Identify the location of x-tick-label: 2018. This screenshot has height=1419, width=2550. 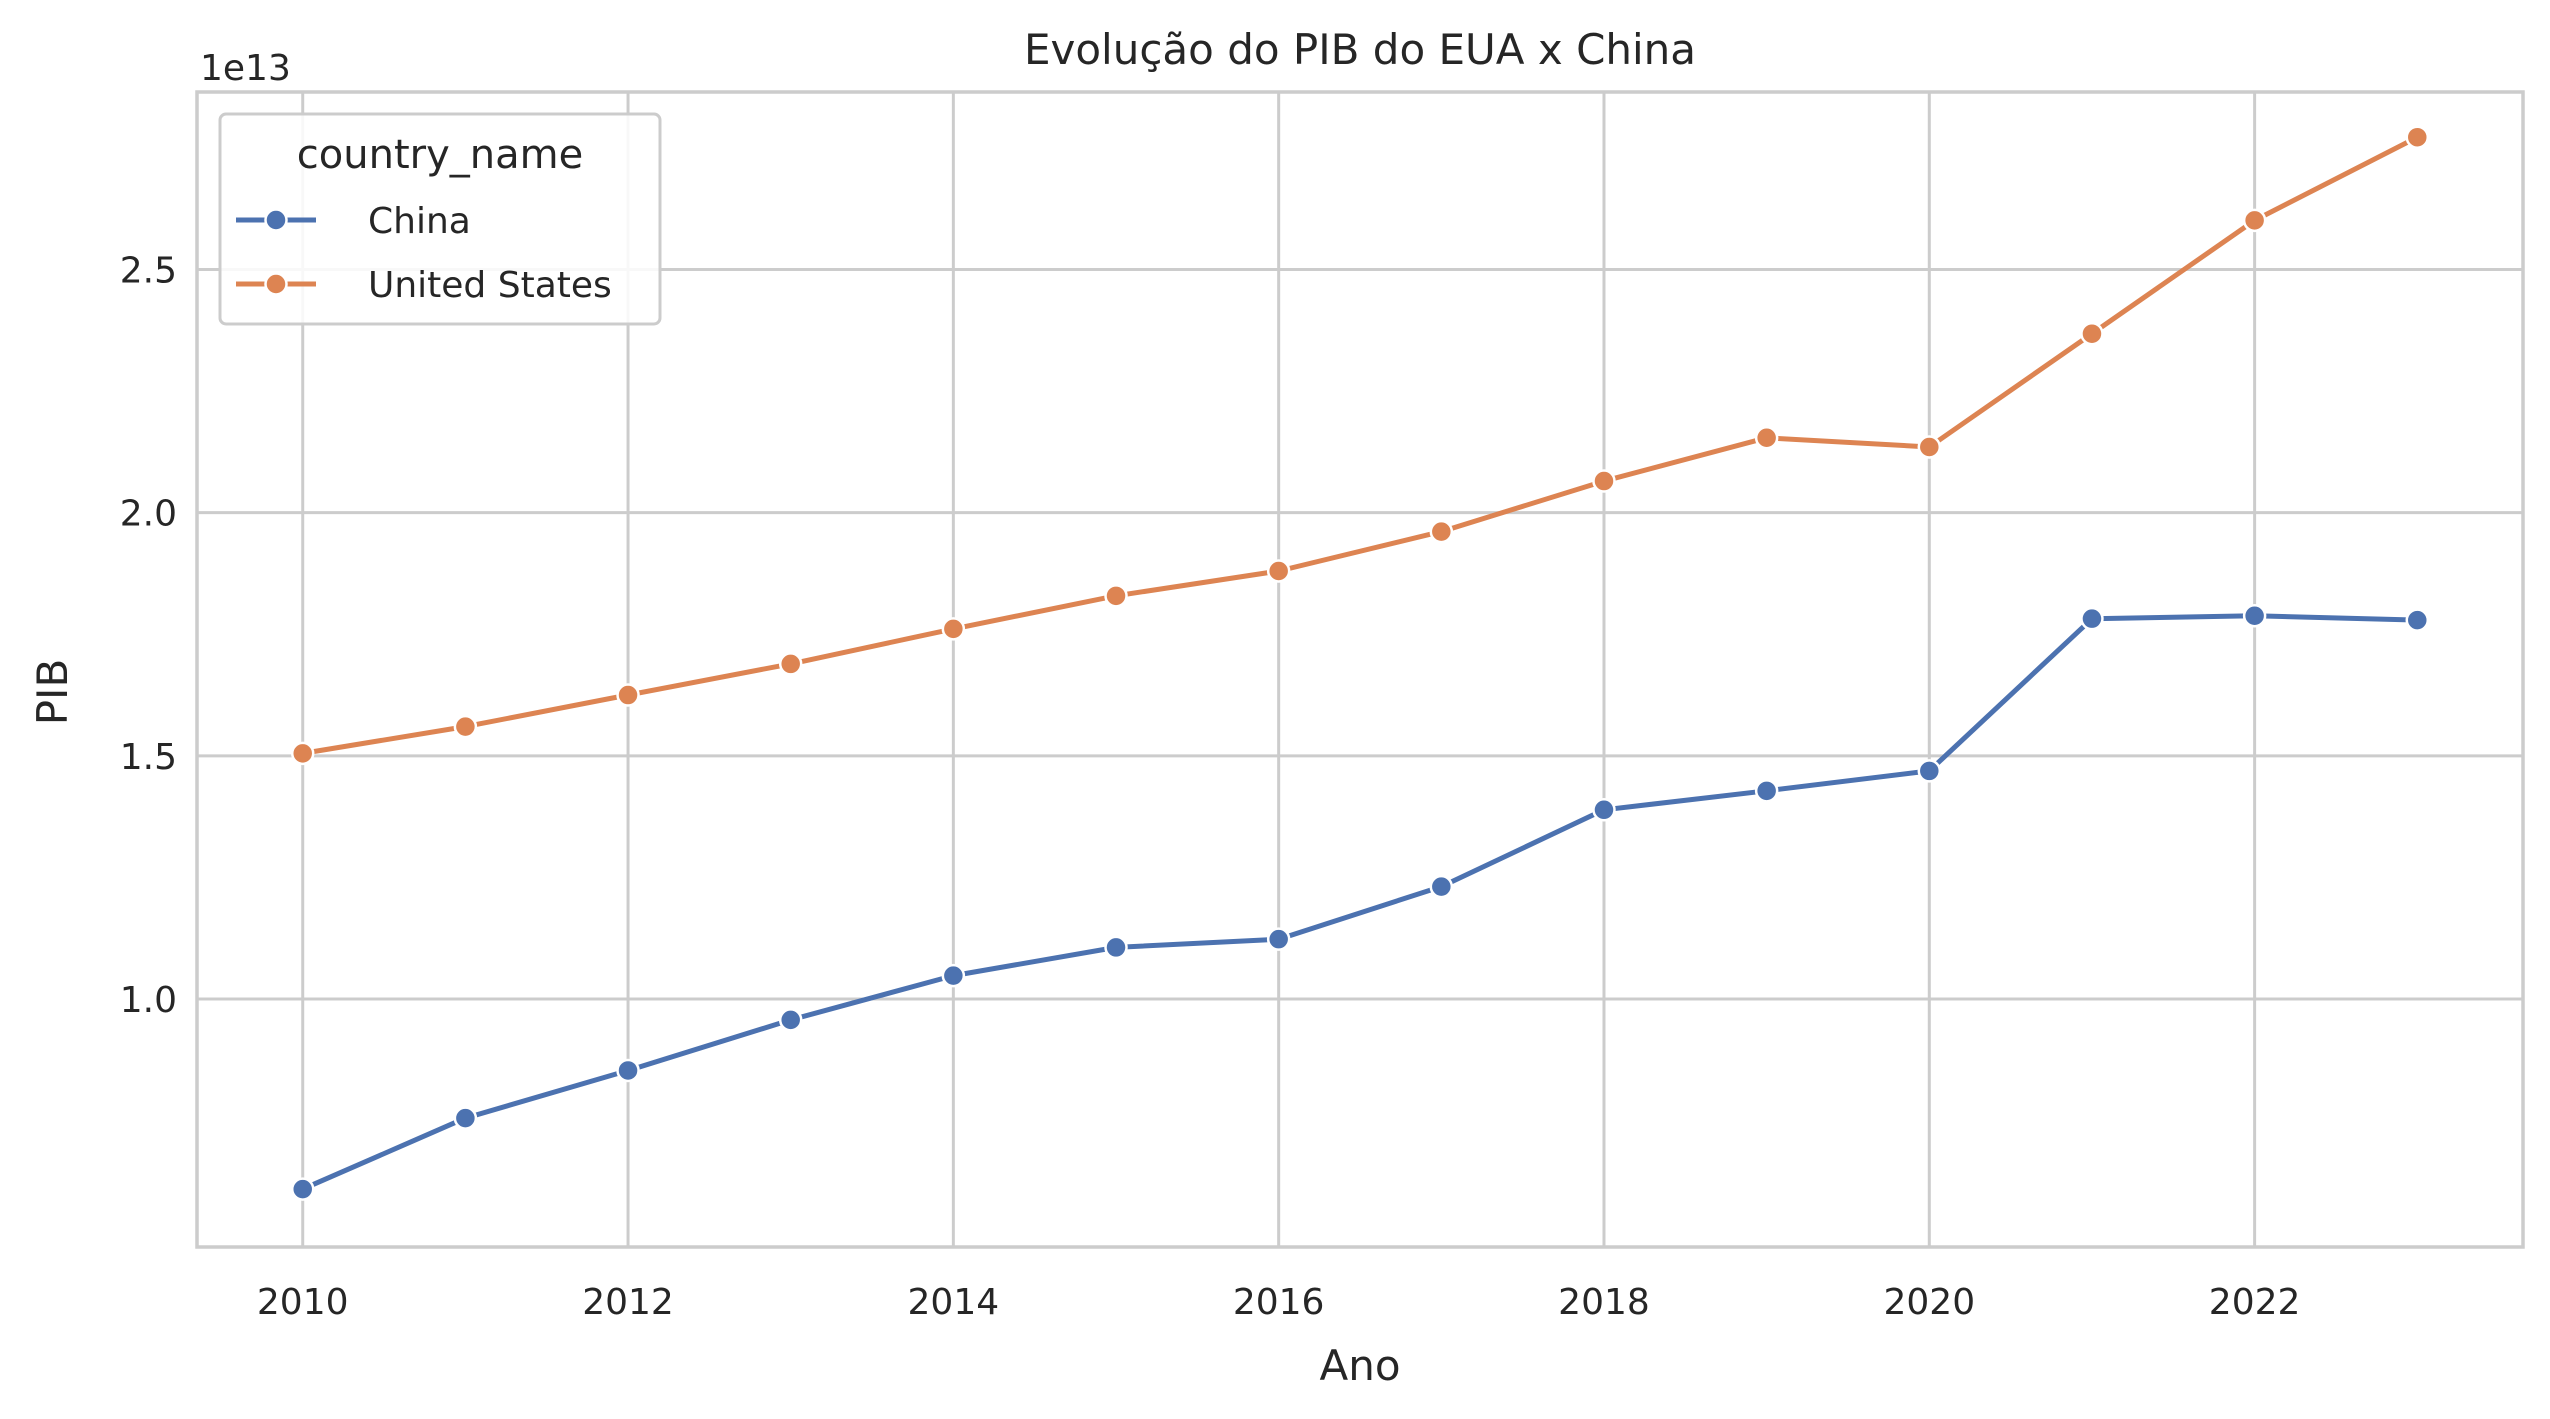
(1604, 1302).